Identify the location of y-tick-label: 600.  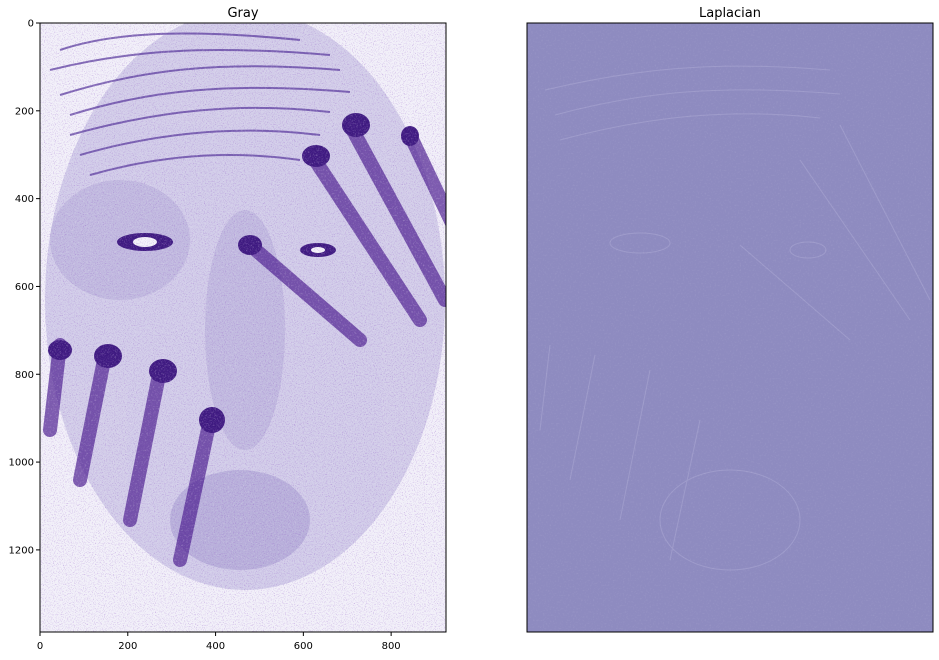
(24, 287).